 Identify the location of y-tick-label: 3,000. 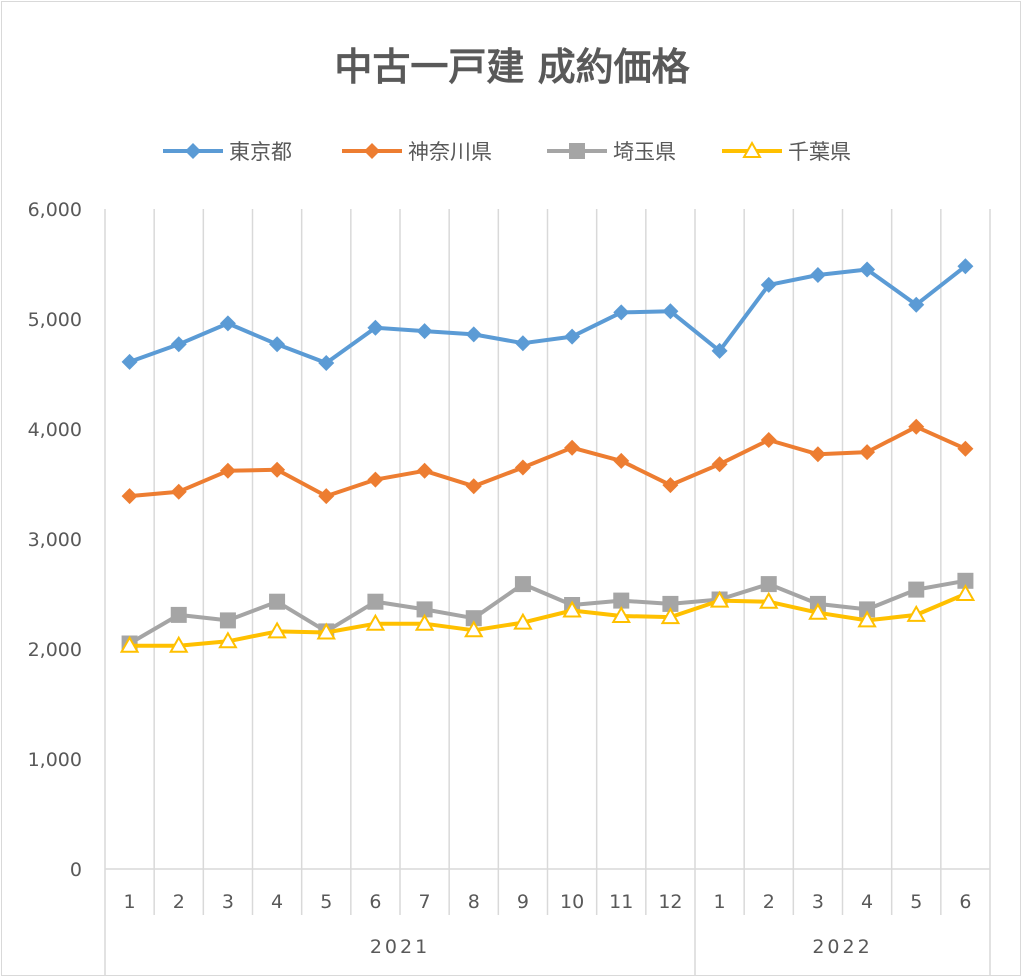
(55, 540).